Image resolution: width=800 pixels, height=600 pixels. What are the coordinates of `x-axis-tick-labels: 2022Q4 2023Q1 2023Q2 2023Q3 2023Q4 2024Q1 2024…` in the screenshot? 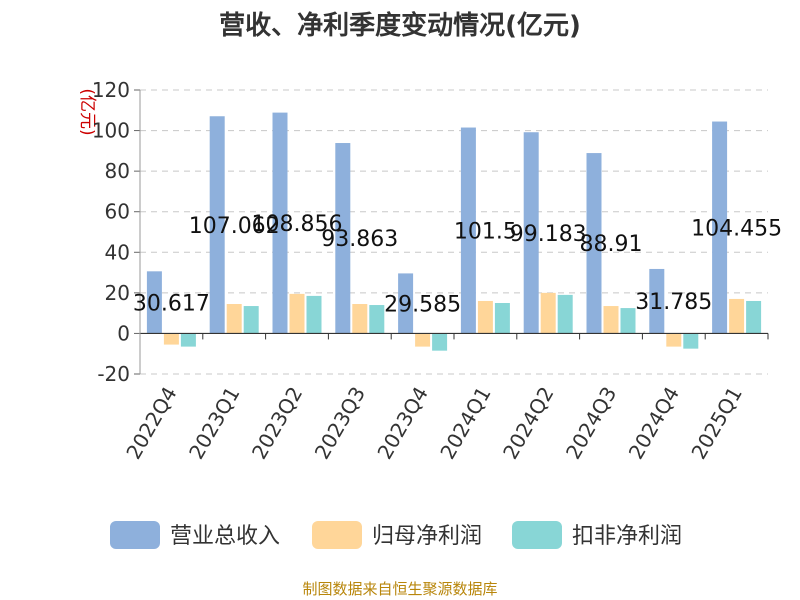 It's located at (434, 423).